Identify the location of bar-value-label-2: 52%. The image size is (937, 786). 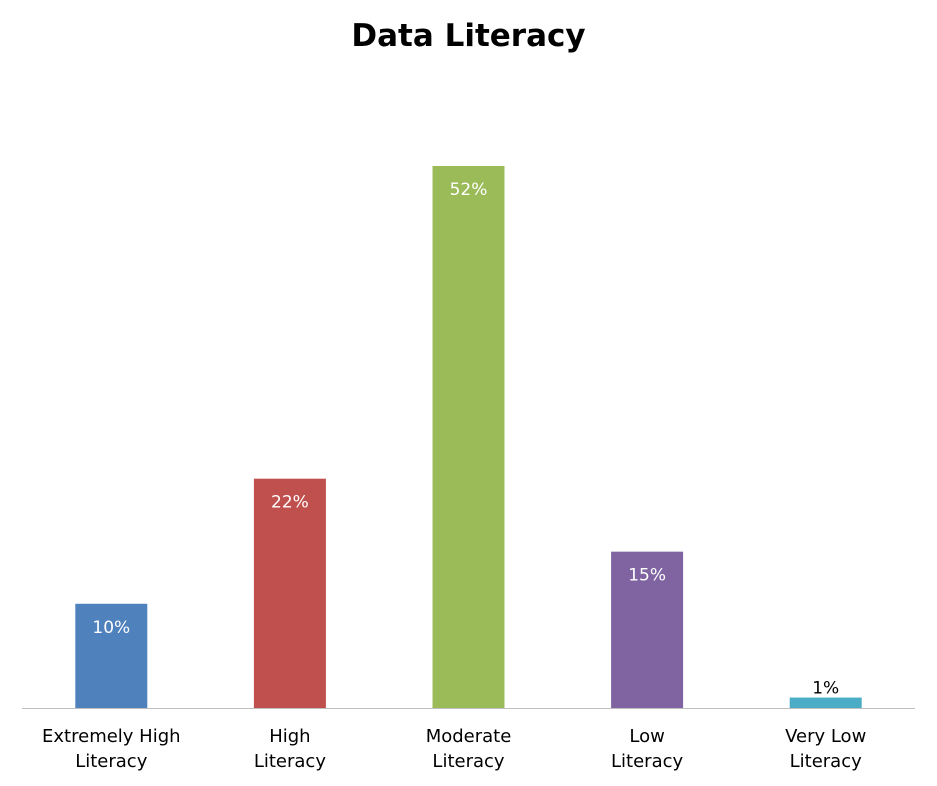
(469, 190).